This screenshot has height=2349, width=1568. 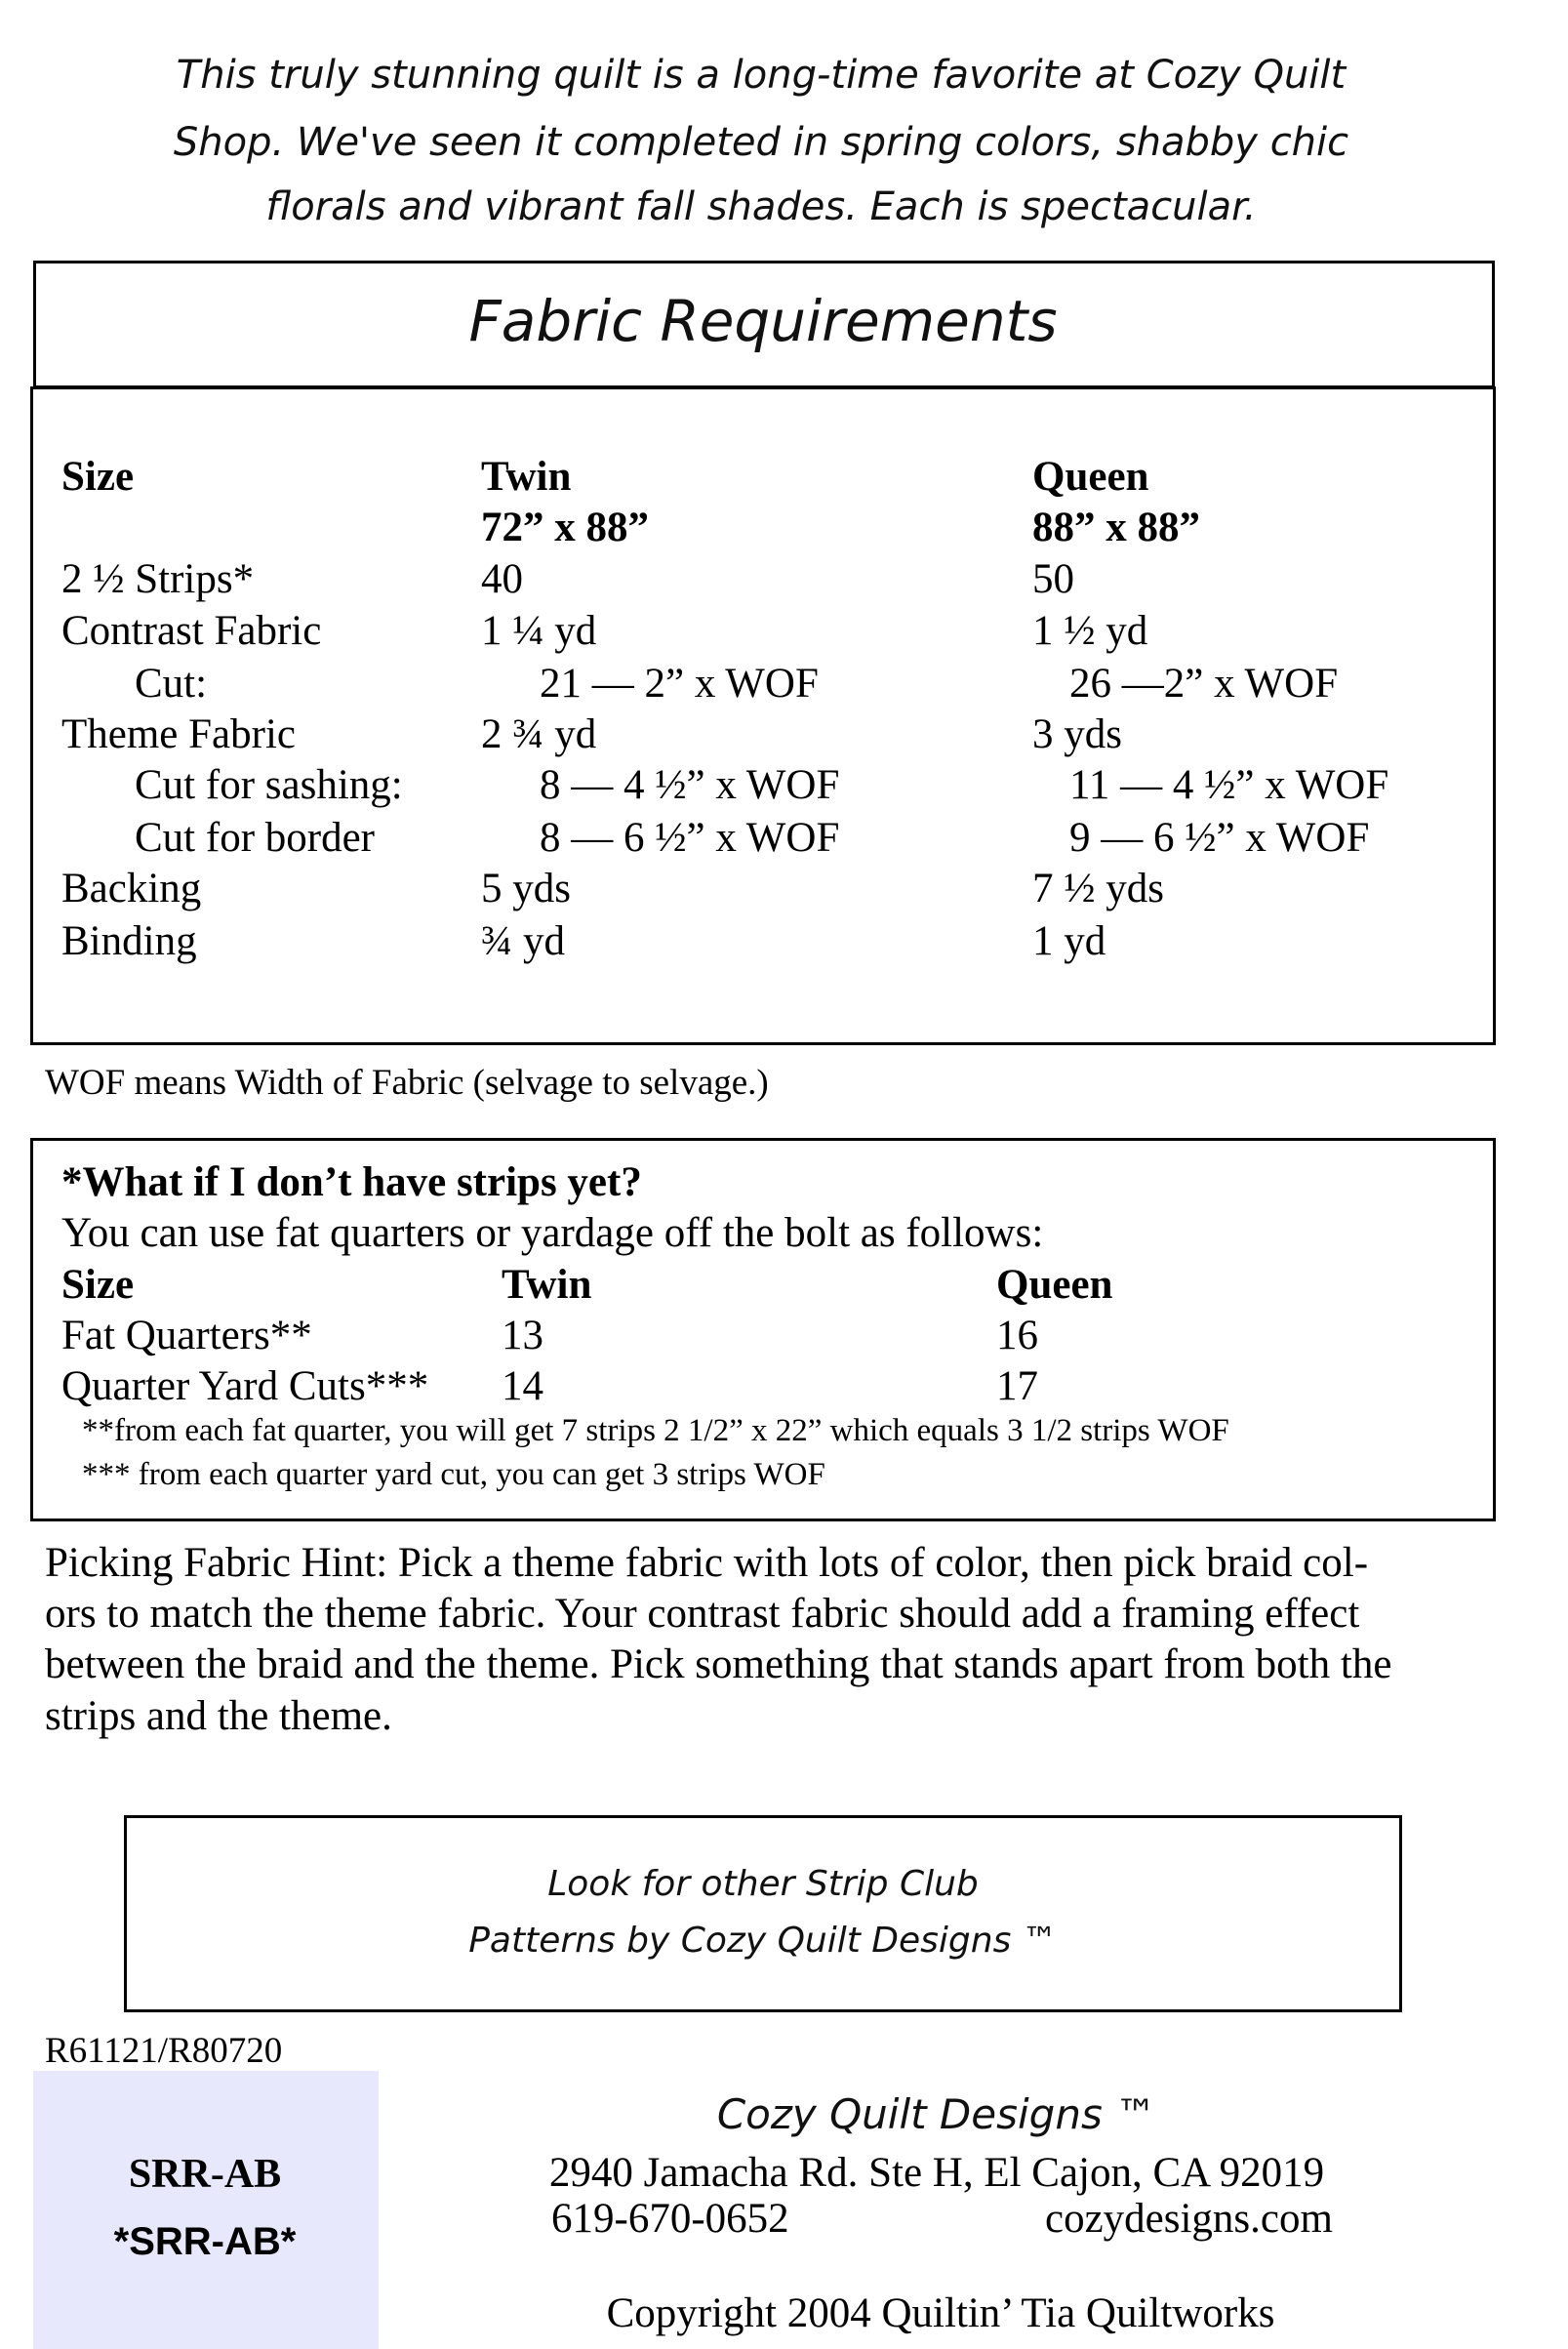 What do you see at coordinates (1077, 734) in the screenshot?
I see `row-queen: 3 yds` at bounding box center [1077, 734].